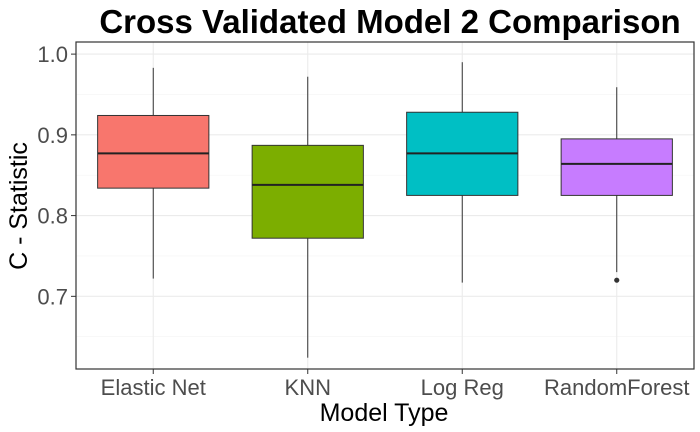 This screenshot has height=432, width=700. Describe the element at coordinates (52, 54) in the screenshot. I see `y-tick-label-3: 1.0` at that location.